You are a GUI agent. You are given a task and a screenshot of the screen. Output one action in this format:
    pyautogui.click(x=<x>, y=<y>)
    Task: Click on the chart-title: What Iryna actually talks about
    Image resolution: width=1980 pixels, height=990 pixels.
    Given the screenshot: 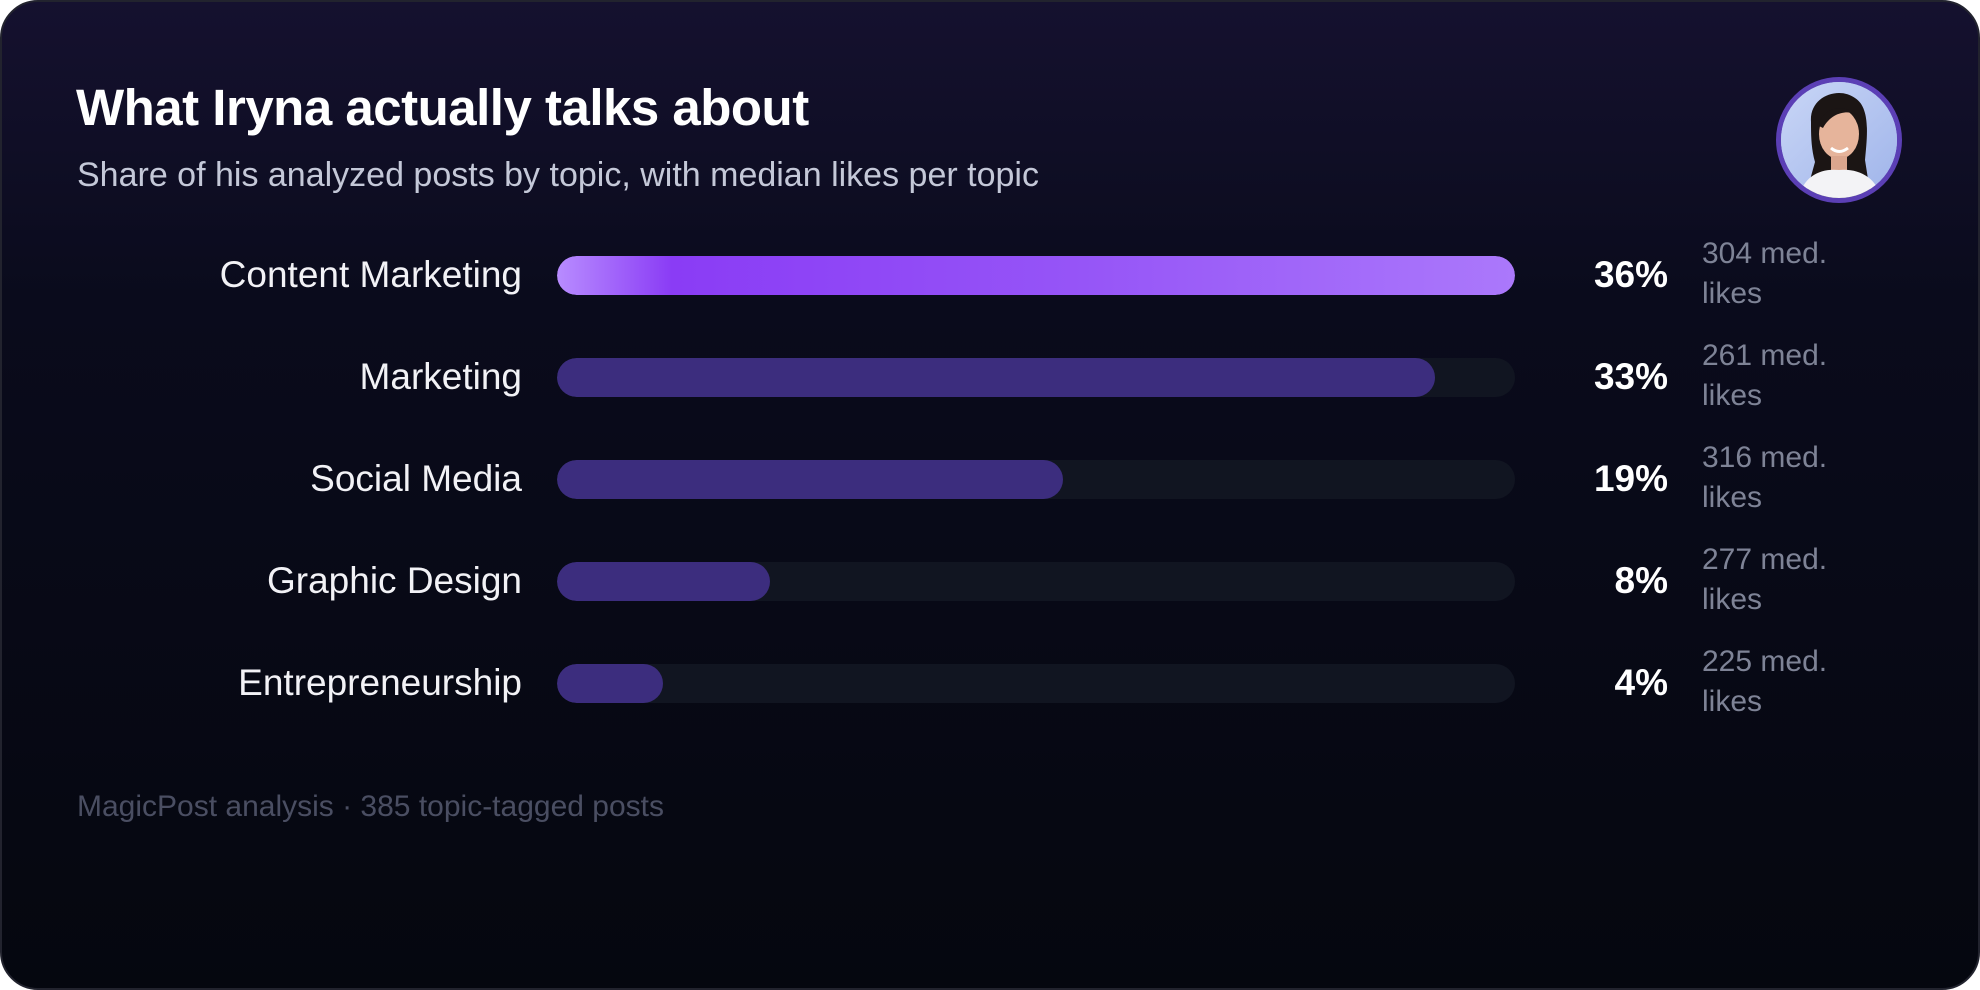 What is the action you would take?
    pyautogui.click(x=442, y=107)
    